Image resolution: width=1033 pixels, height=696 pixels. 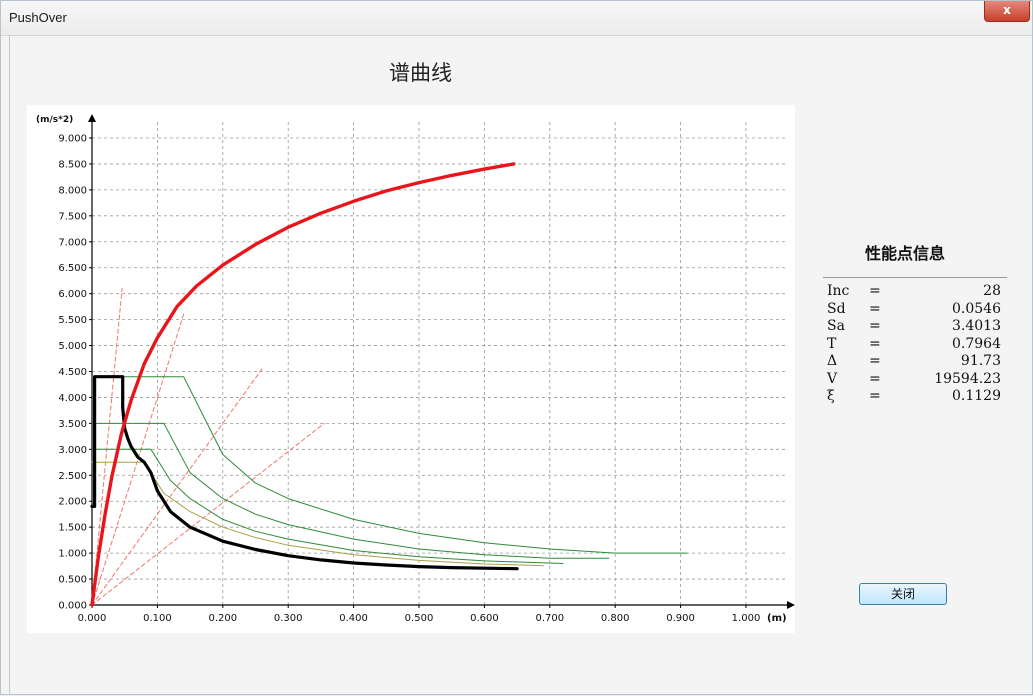 I want to click on y-tick-label: 3.500, so click(x=72, y=424).